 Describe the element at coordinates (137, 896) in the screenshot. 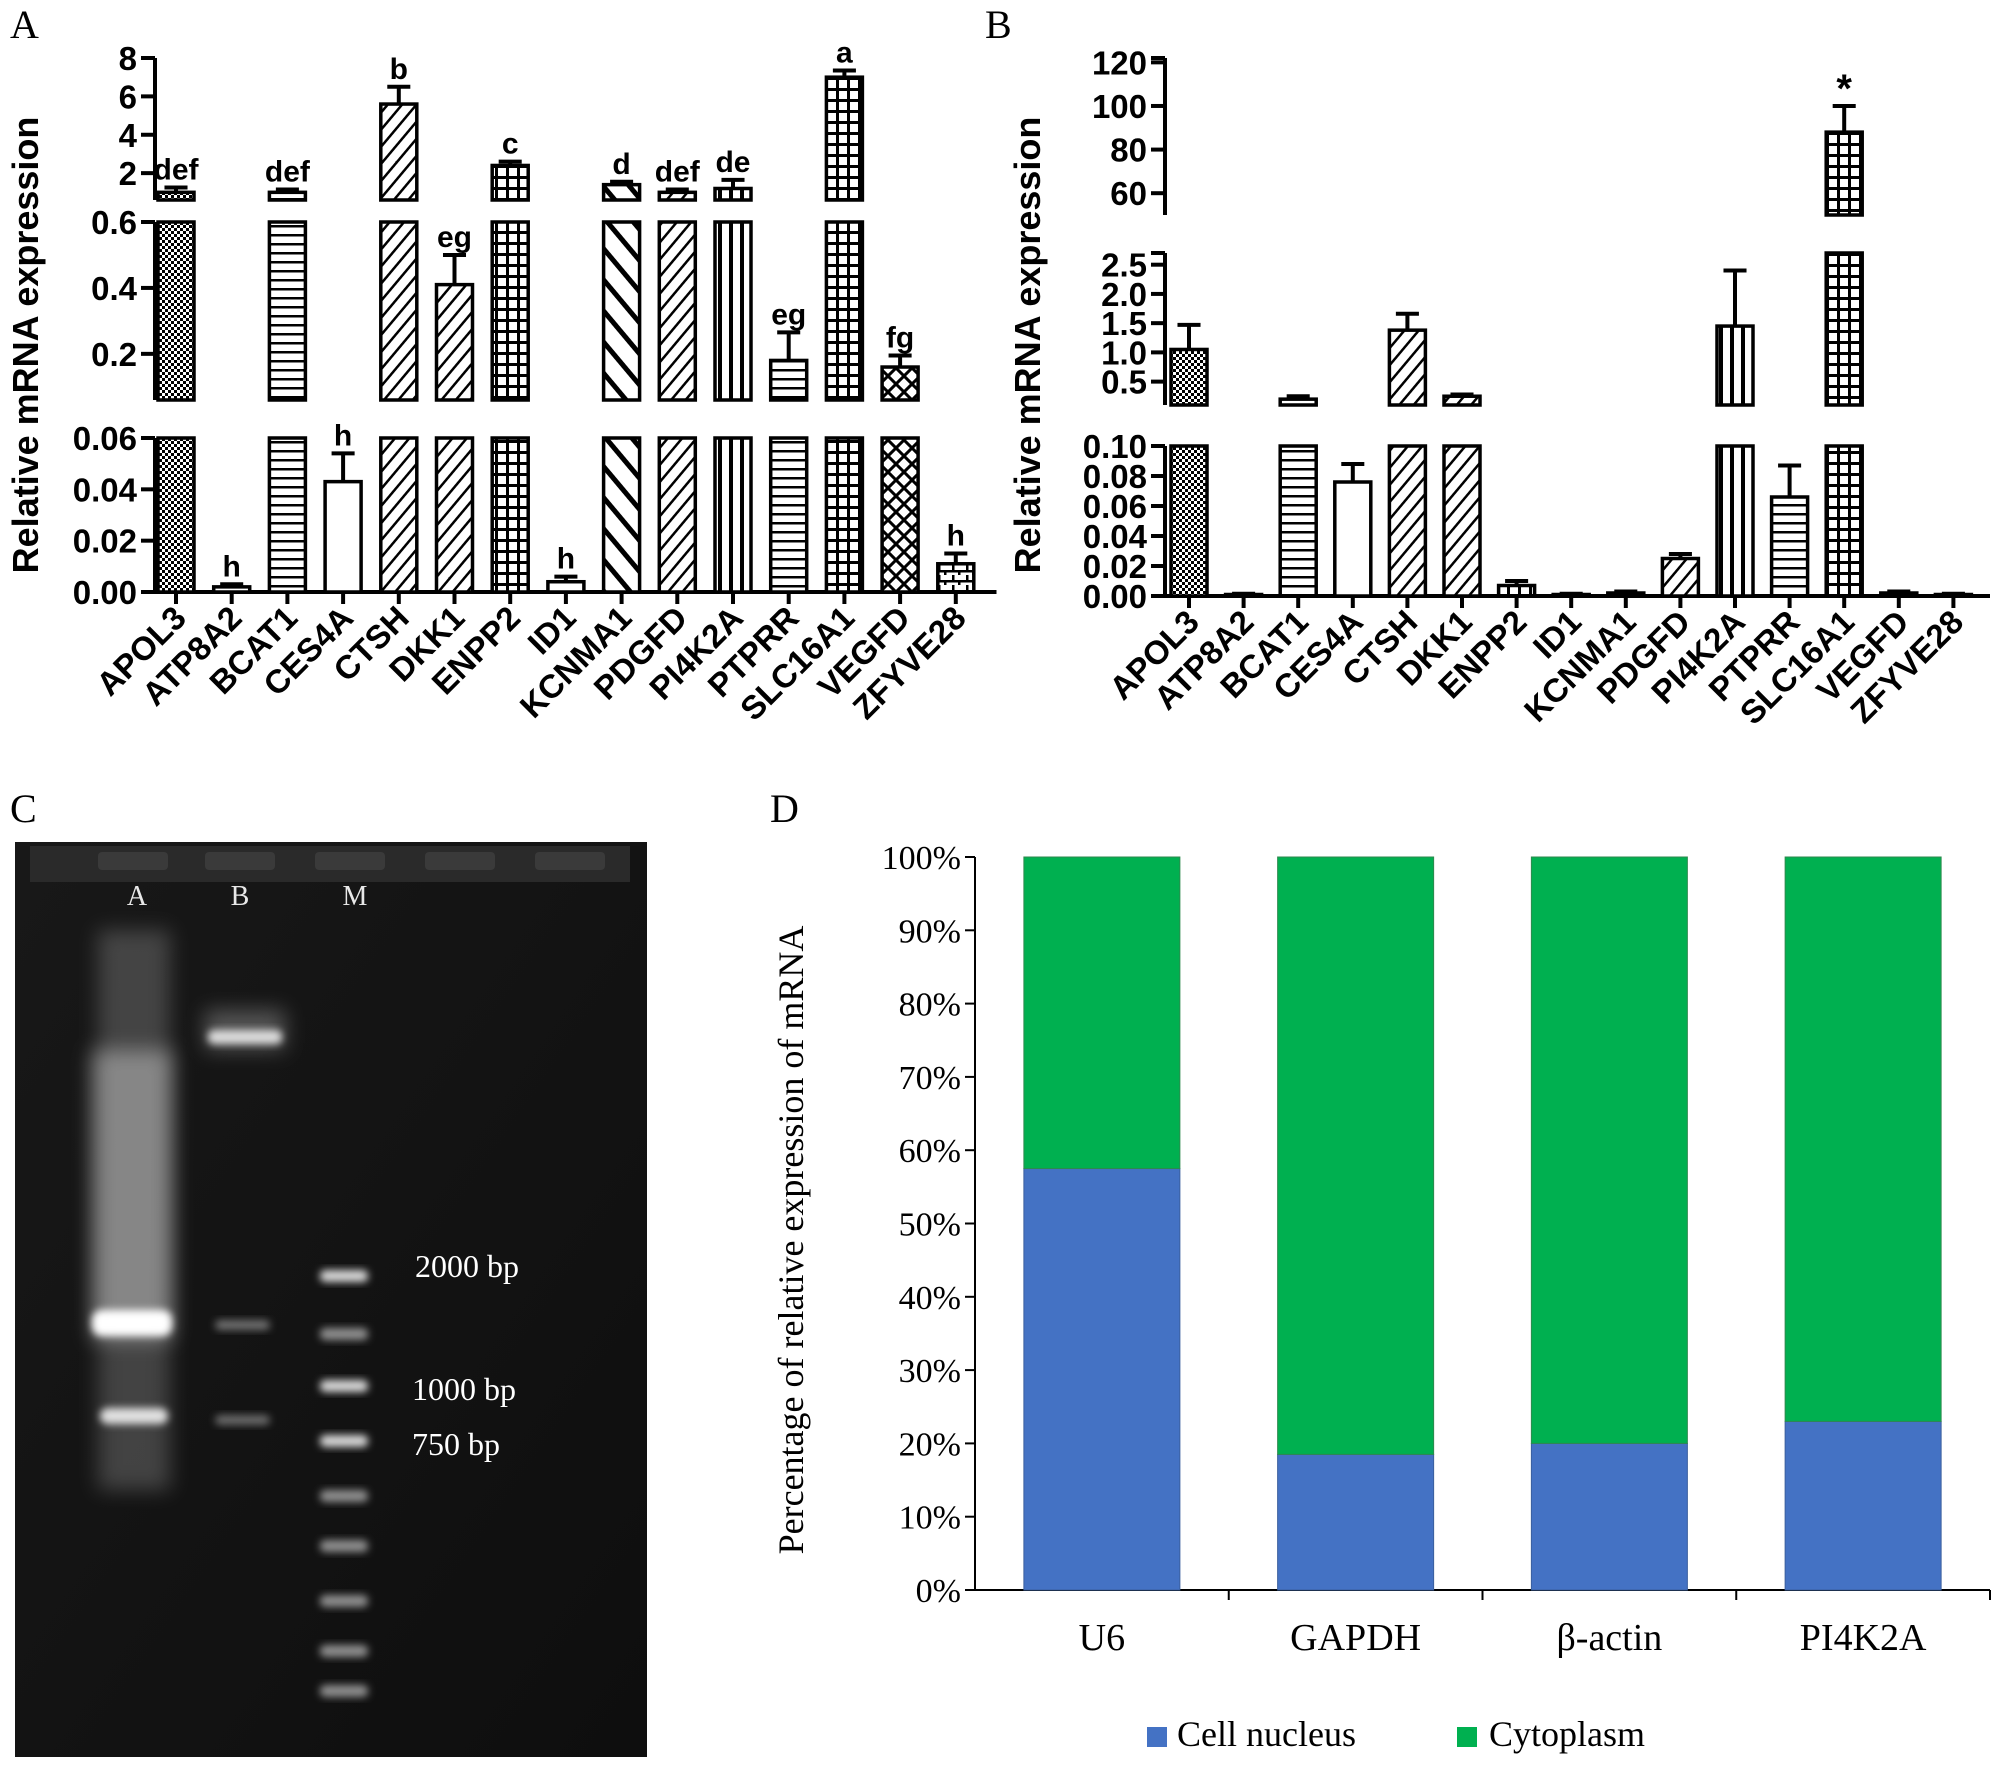

I see `gel-lane-label-a: A` at that location.